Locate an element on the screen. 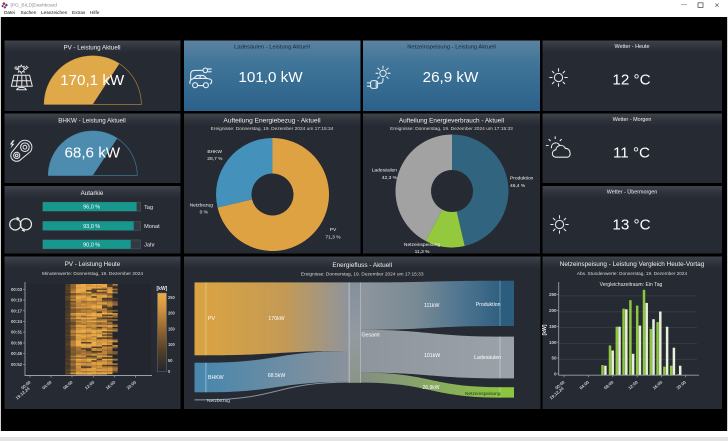 This screenshot has width=728, height=441. svg-text: 26,9 kW is located at coordinates (451, 77).